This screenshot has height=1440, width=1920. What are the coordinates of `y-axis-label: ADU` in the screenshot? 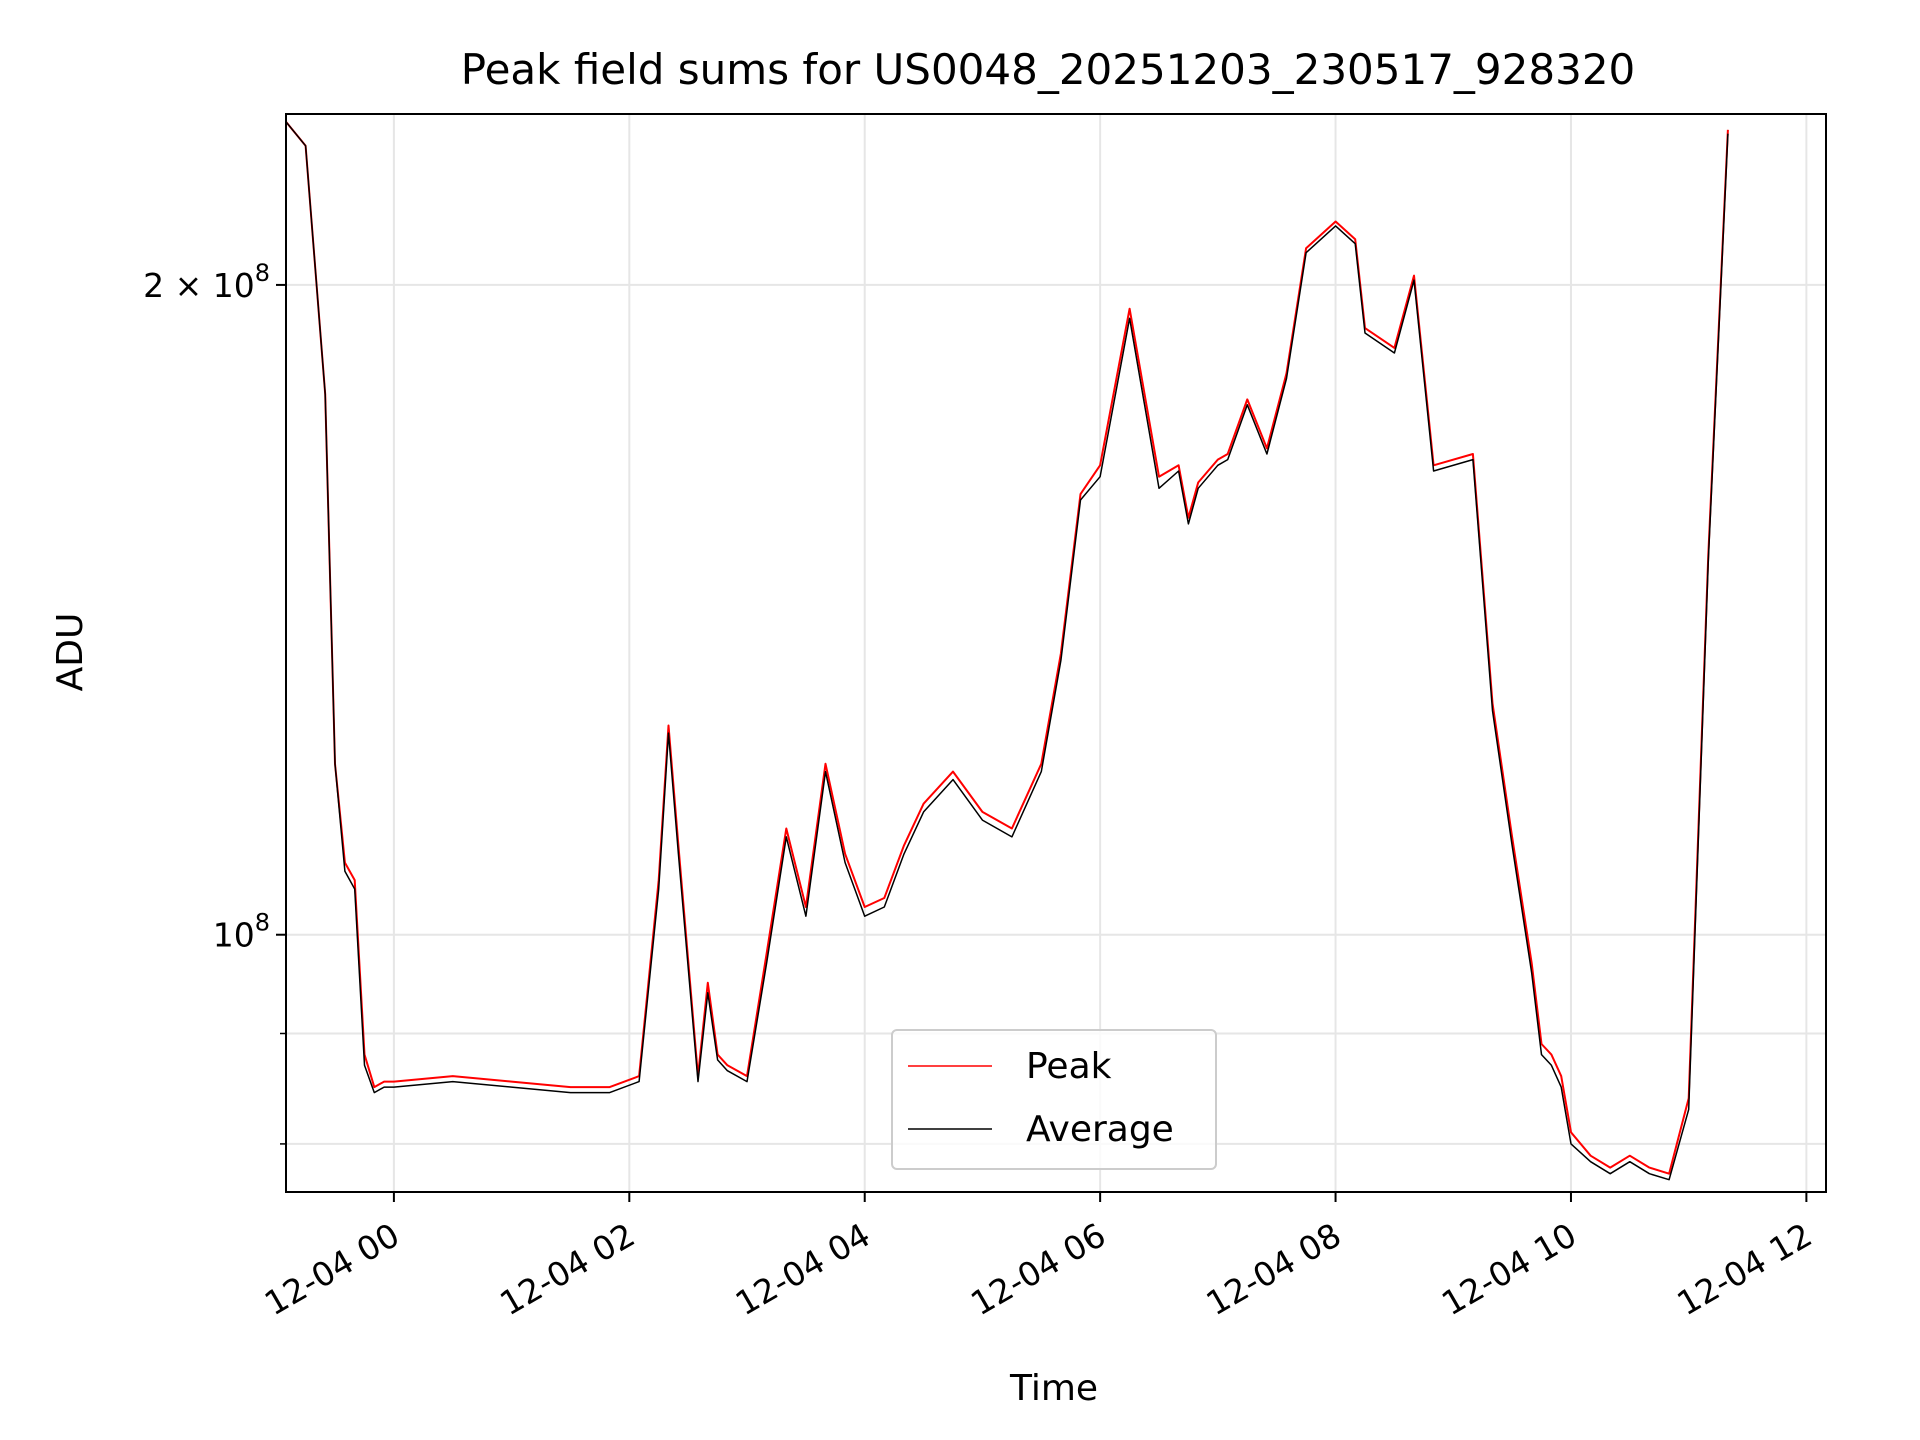 It's located at (70, 652).